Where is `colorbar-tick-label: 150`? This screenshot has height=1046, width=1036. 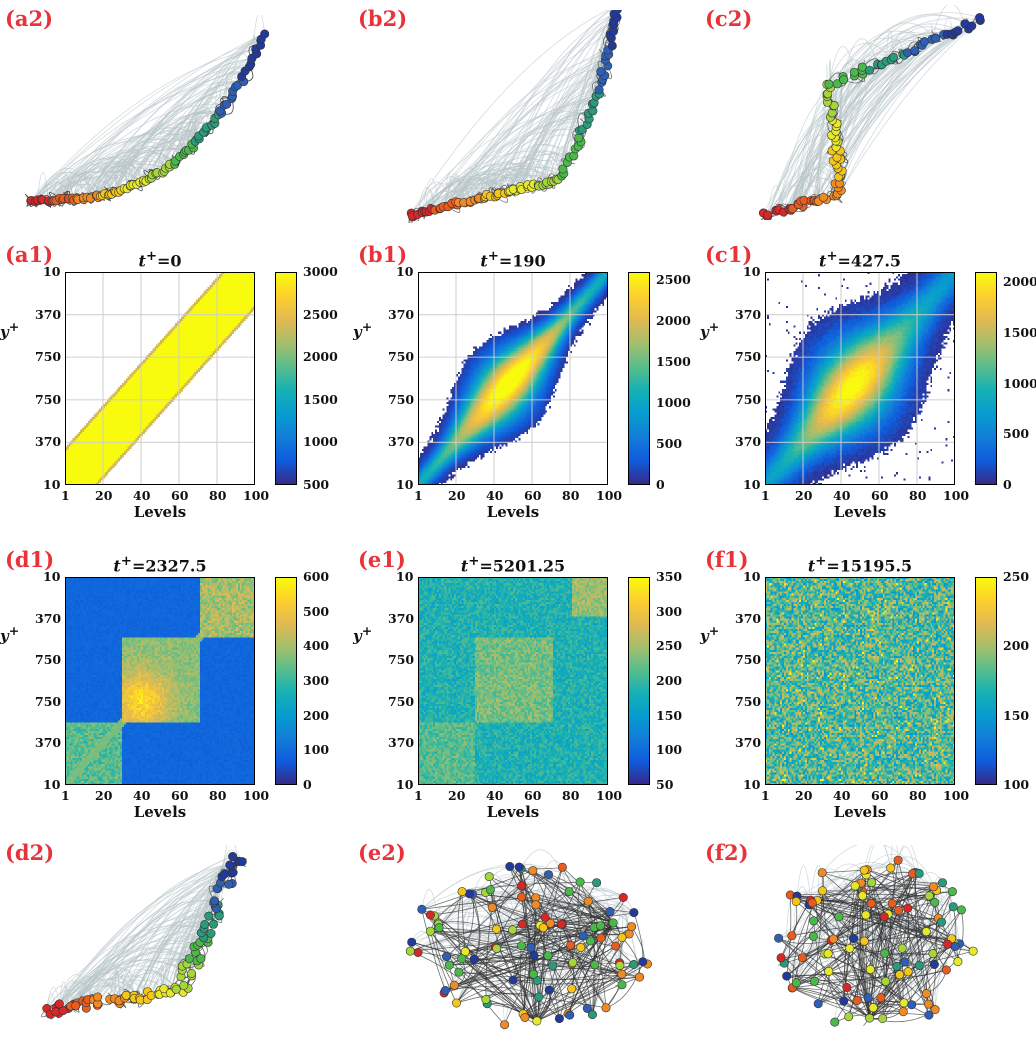
colorbar-tick-label: 150 is located at coordinates (669, 715).